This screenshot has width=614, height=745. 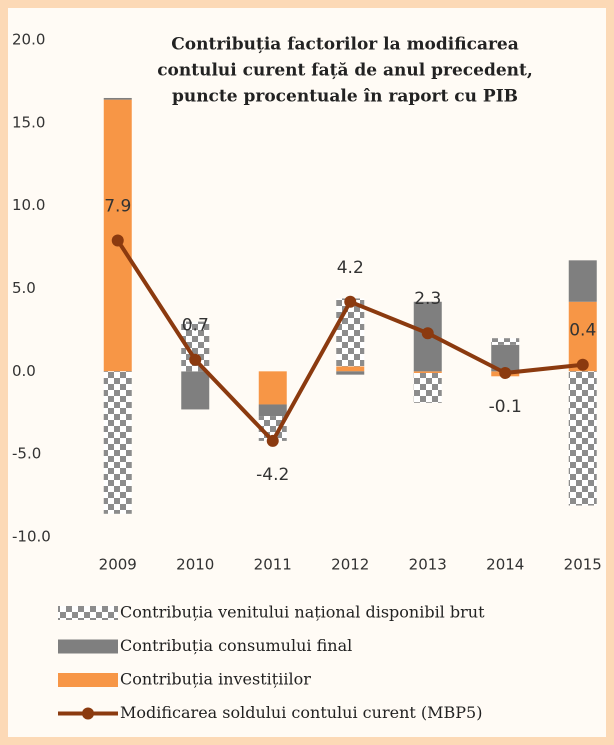 What do you see at coordinates (505, 407) in the screenshot?
I see `data-label: -0.1` at bounding box center [505, 407].